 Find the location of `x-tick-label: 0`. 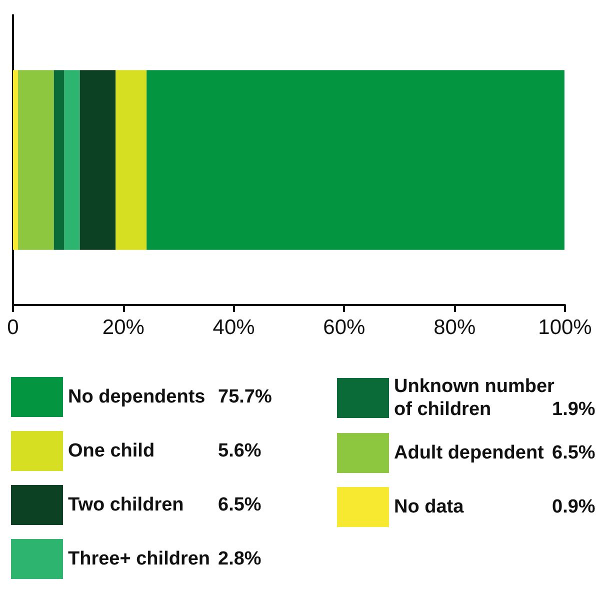

x-tick-label: 0 is located at coordinates (13, 327).